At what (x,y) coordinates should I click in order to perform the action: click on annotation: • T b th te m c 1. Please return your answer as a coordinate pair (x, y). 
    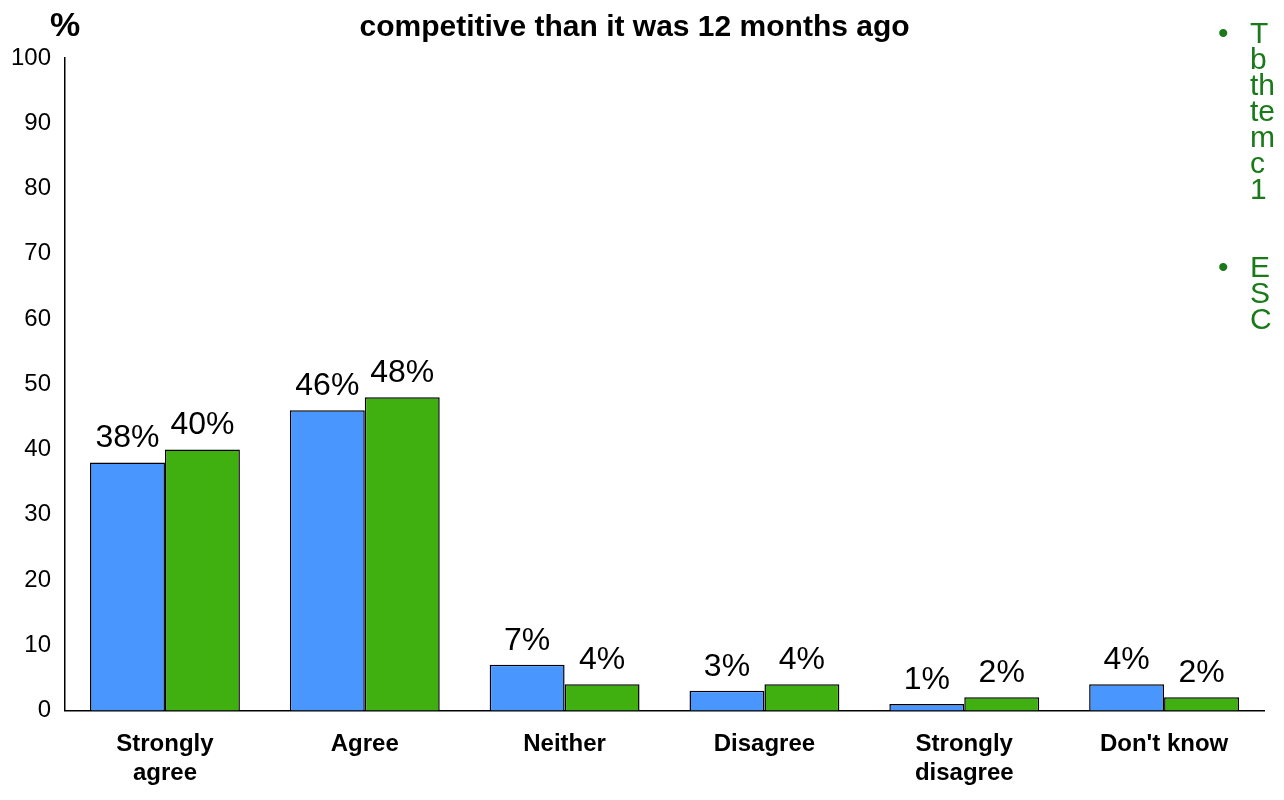
    Looking at the image, I should click on (1247, 111).